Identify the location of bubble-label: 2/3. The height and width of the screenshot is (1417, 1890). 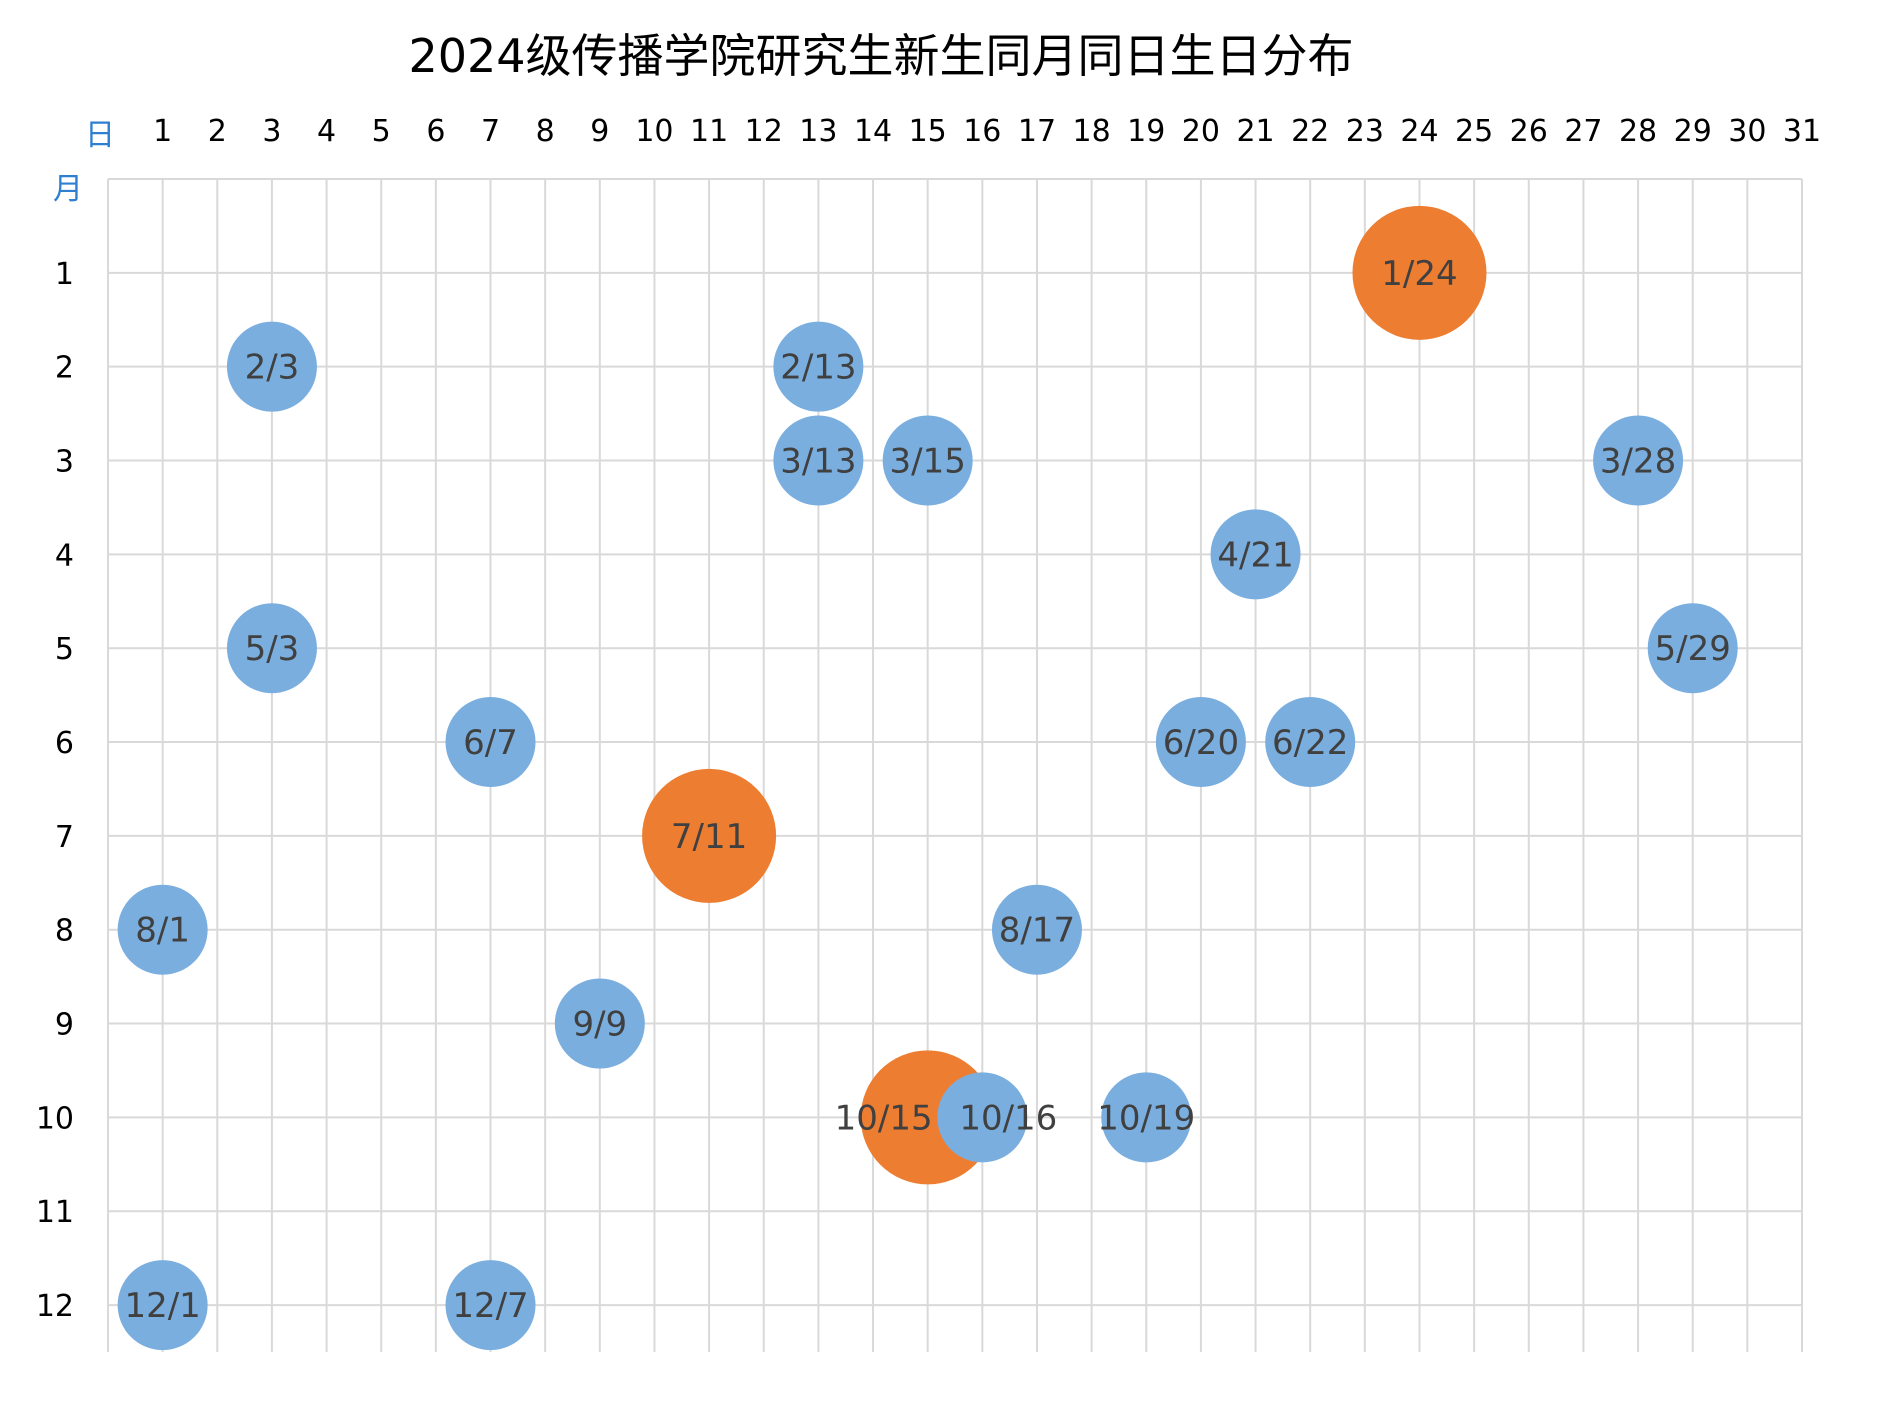
(272, 368).